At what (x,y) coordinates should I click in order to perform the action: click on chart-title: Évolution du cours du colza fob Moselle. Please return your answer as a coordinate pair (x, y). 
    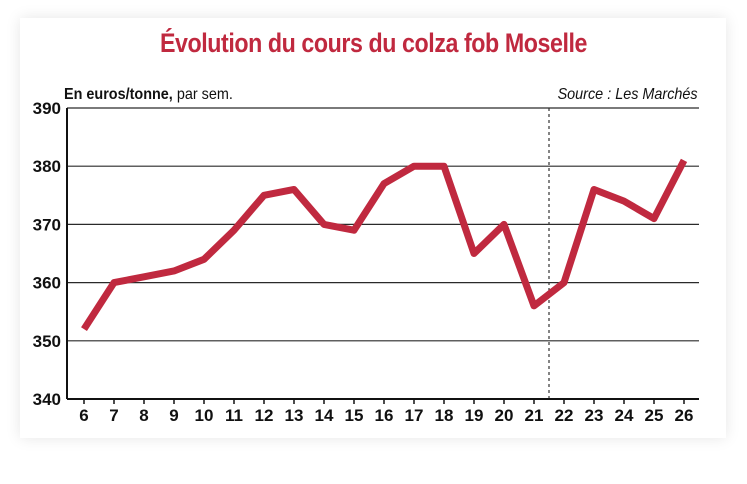
    Looking at the image, I should click on (373, 43).